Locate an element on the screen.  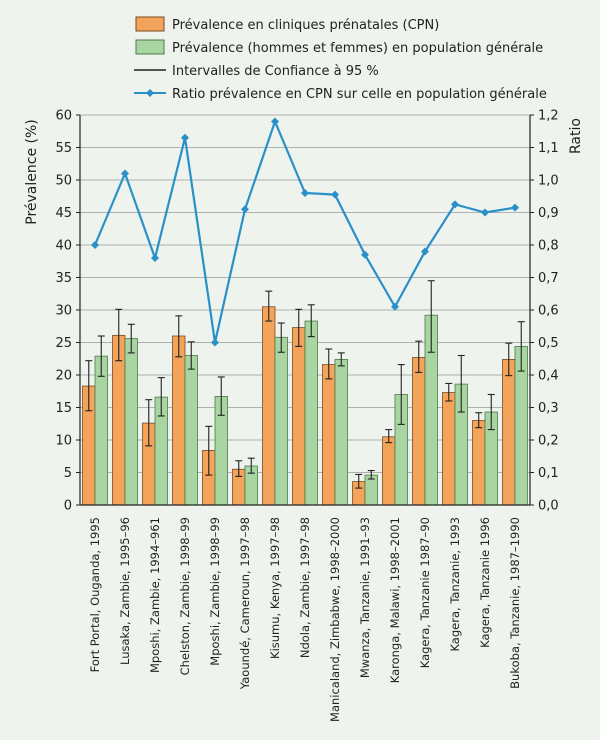
y-tick-label: 35 is located at coordinates (63, 278).